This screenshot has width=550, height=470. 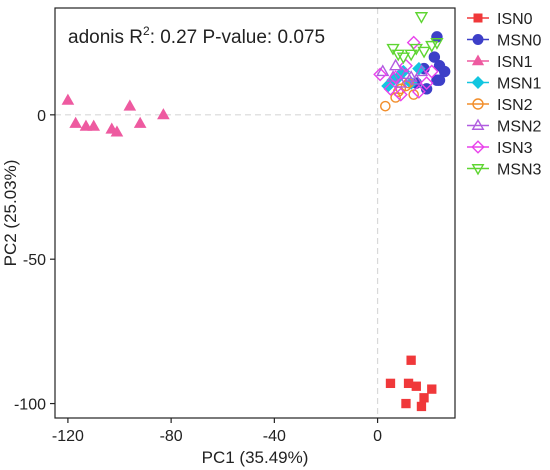 I want to click on annotation-suffix: : 0.27 P-value: 0.075, so click(x=237, y=37).